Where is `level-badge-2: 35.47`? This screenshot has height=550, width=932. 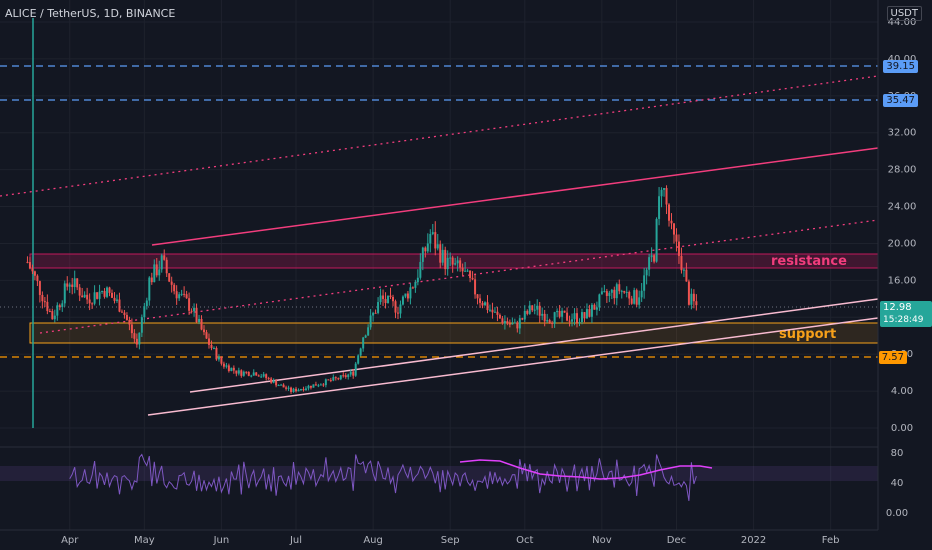 level-badge-2: 35.47 is located at coordinates (900, 100).